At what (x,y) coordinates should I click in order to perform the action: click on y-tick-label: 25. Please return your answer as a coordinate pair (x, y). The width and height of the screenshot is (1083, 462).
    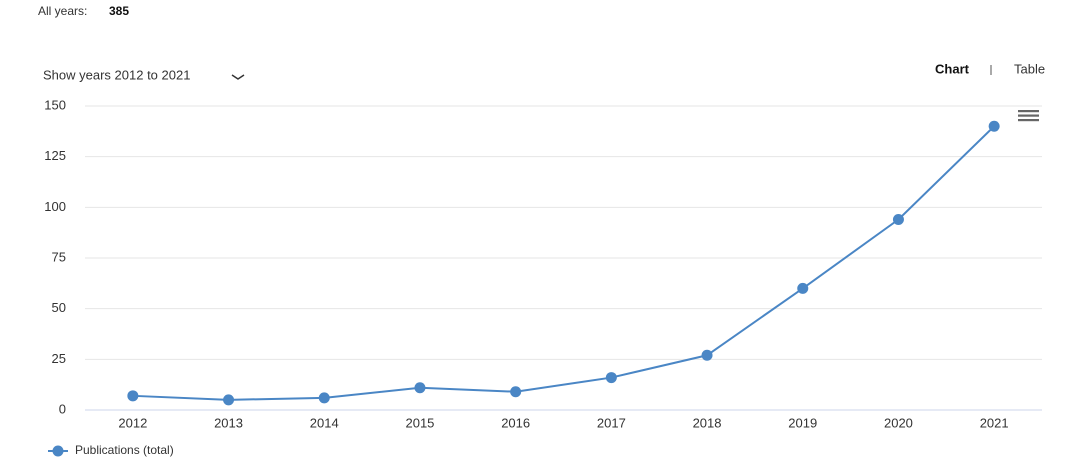
    Looking at the image, I should click on (59, 358).